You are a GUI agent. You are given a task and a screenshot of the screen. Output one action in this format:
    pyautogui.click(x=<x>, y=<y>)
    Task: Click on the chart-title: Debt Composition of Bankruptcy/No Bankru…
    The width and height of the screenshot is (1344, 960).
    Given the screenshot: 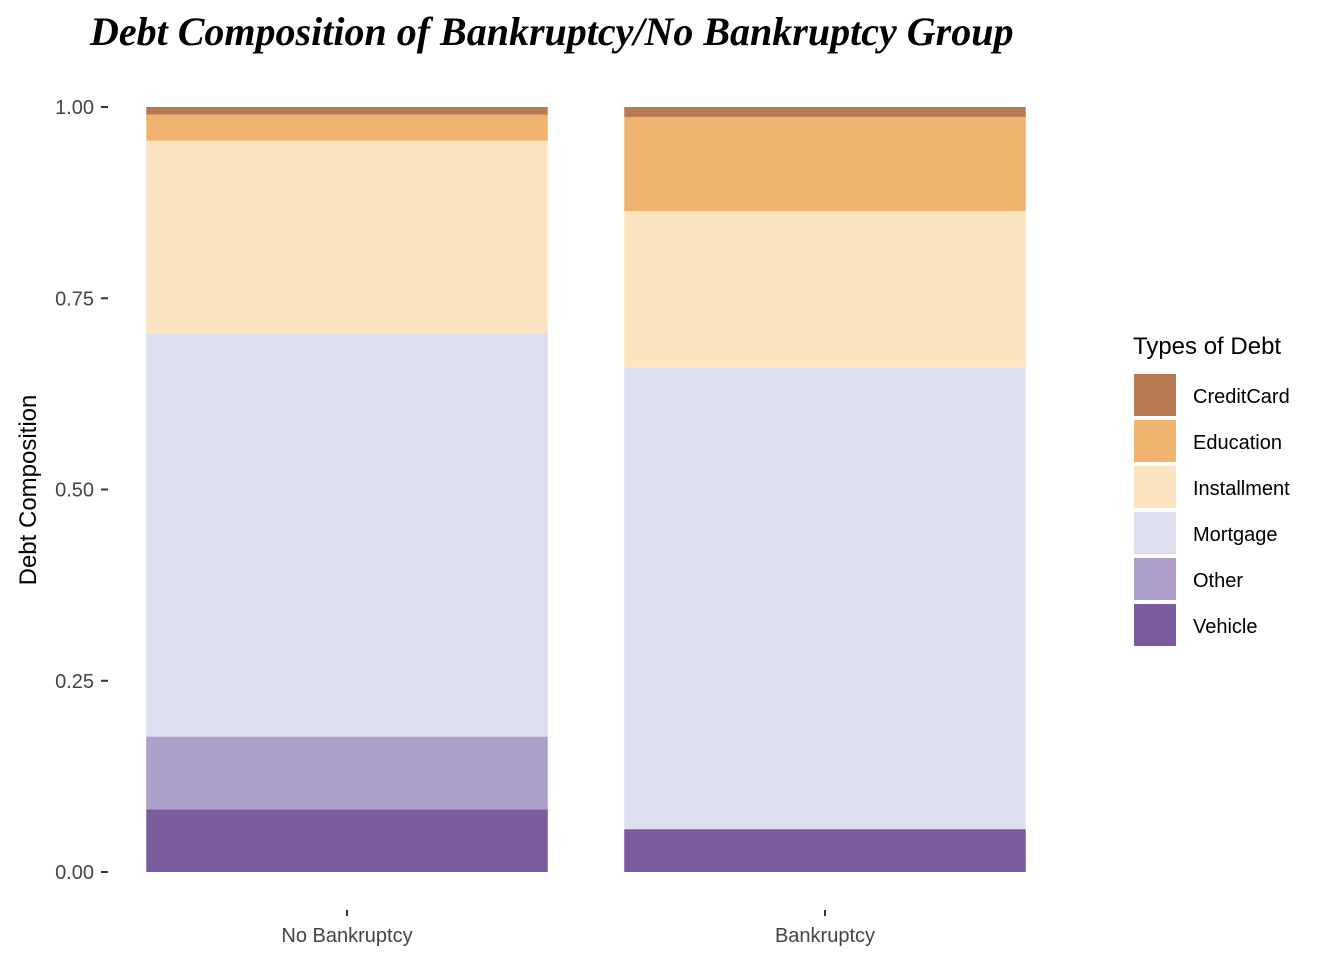 What is the action you would take?
    pyautogui.click(x=551, y=31)
    